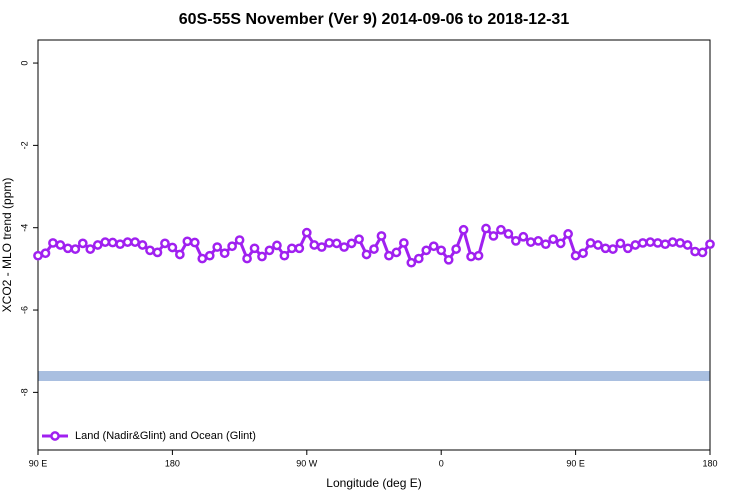  Describe the element at coordinates (24, 145) in the screenshot. I see `y-tick-label: -2` at that location.